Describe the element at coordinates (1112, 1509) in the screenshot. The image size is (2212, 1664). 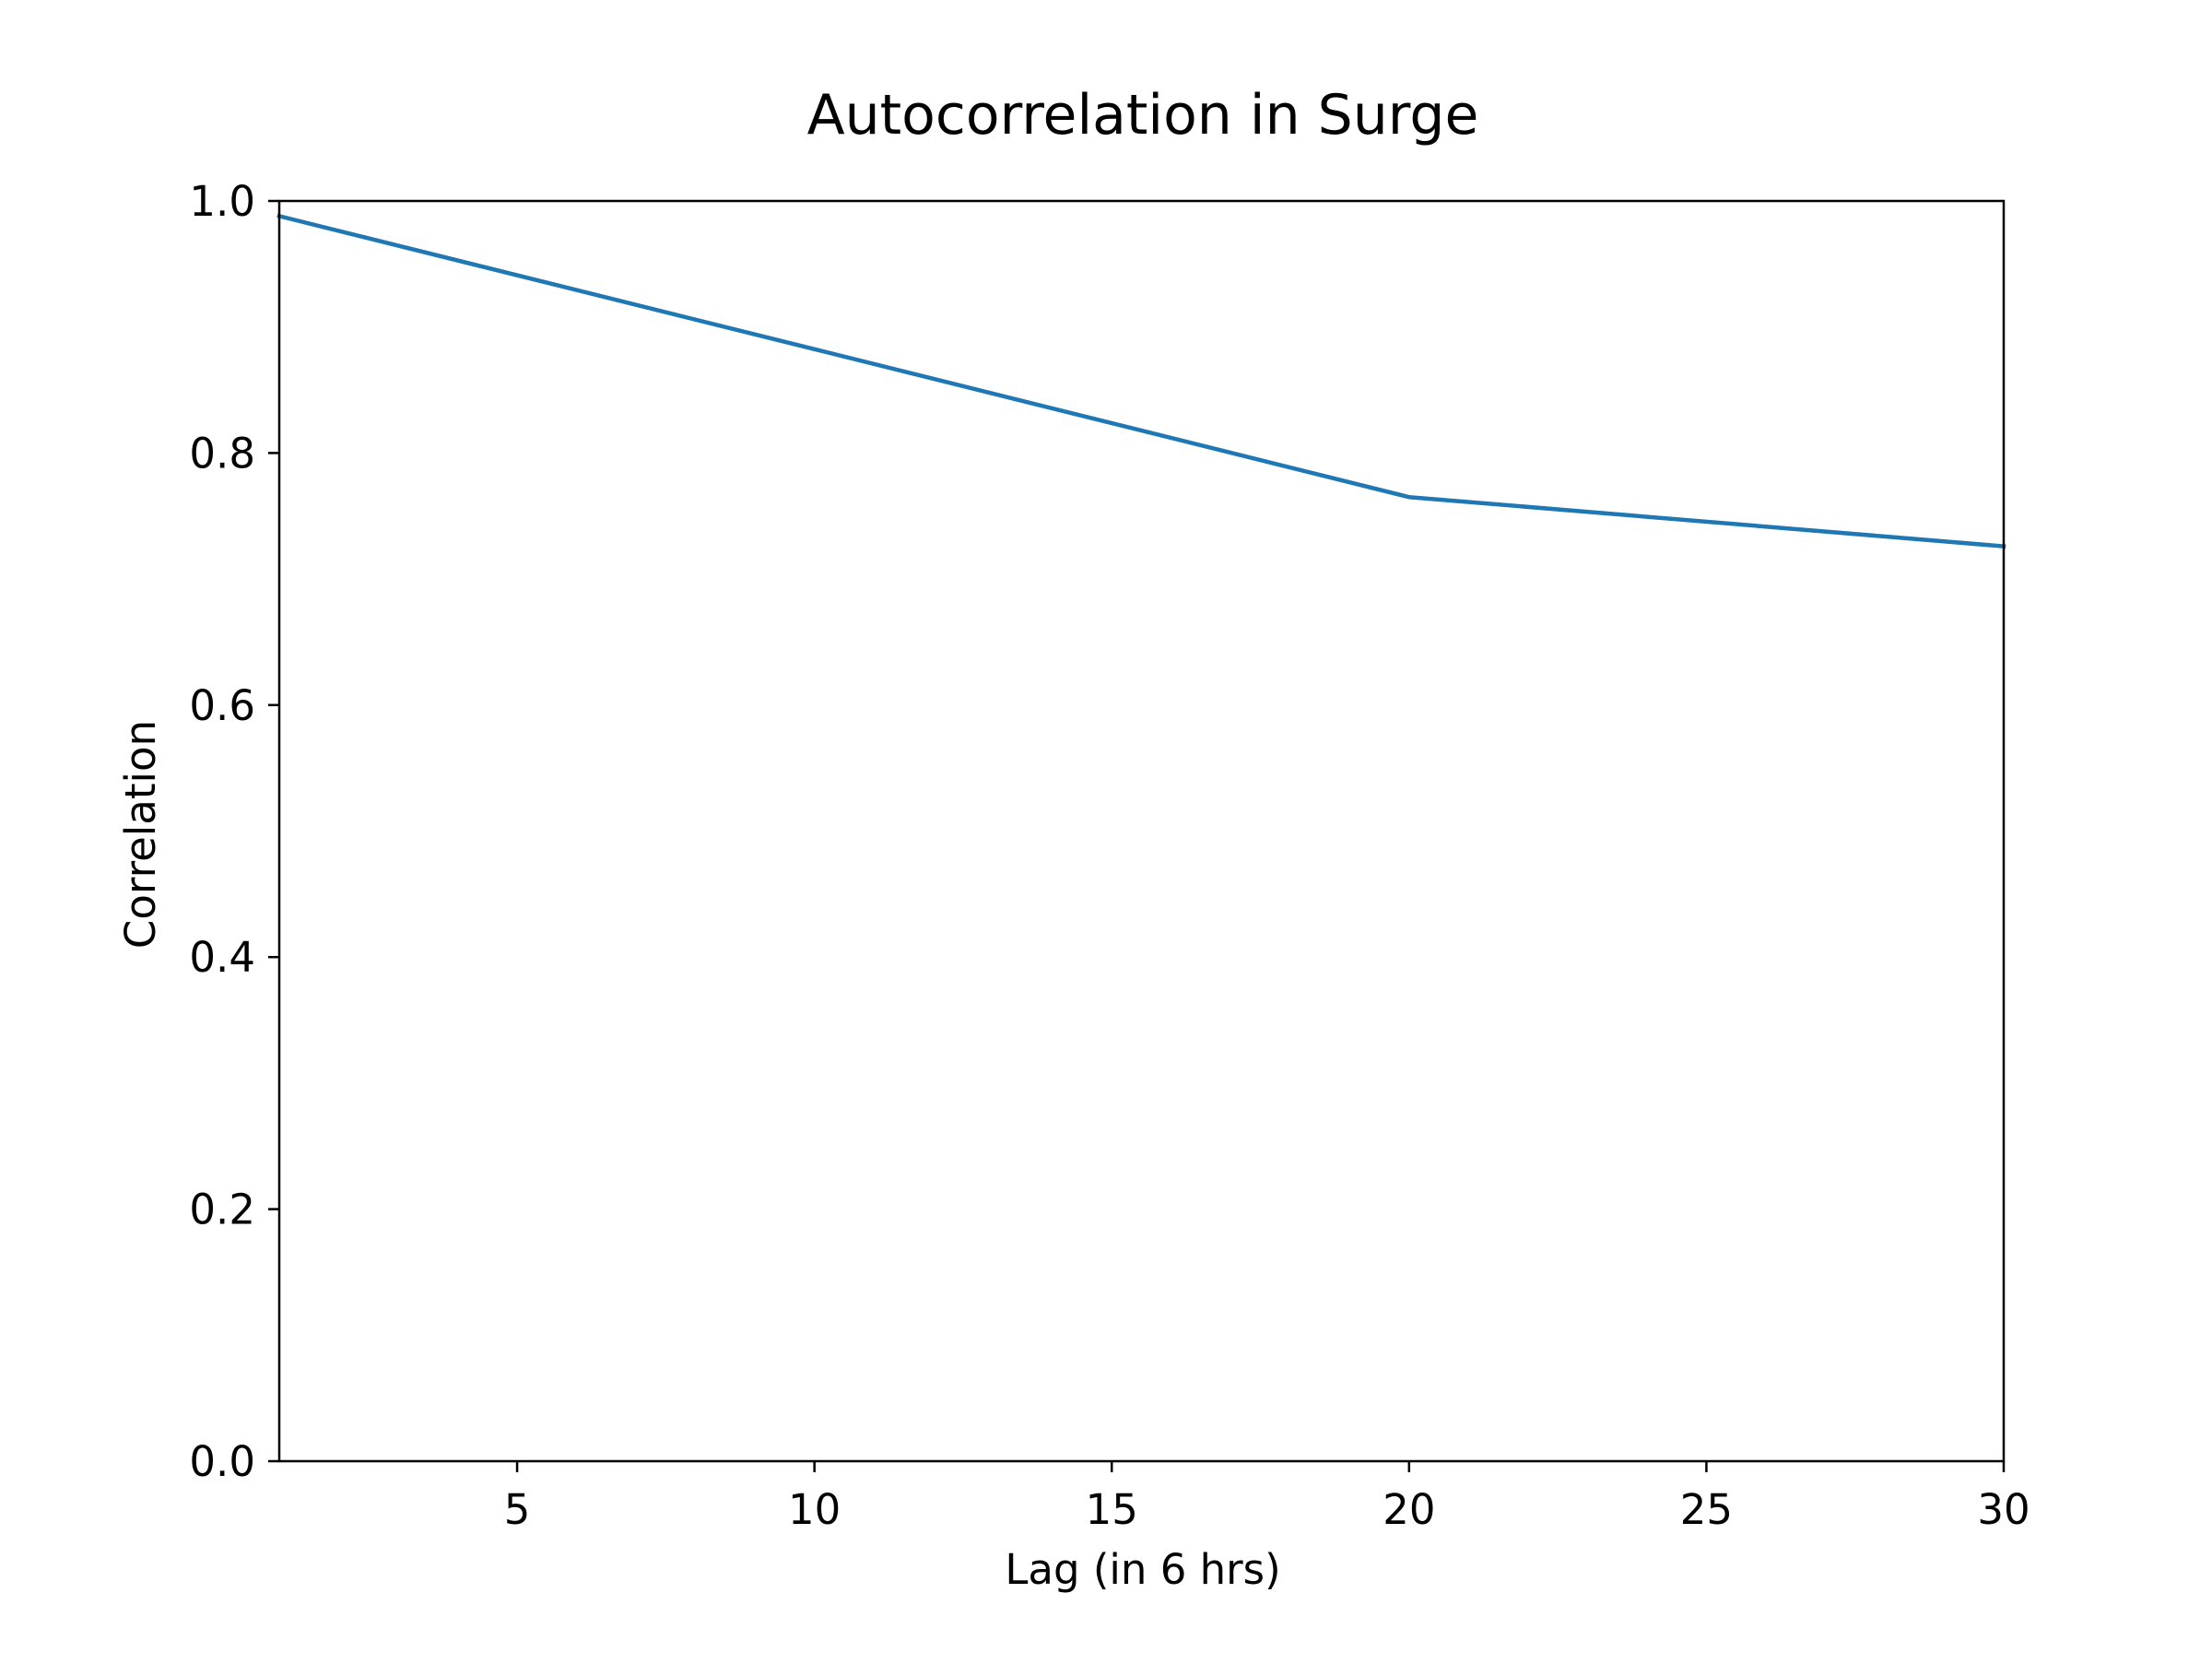
I see `x-tick-label: 15` at that location.